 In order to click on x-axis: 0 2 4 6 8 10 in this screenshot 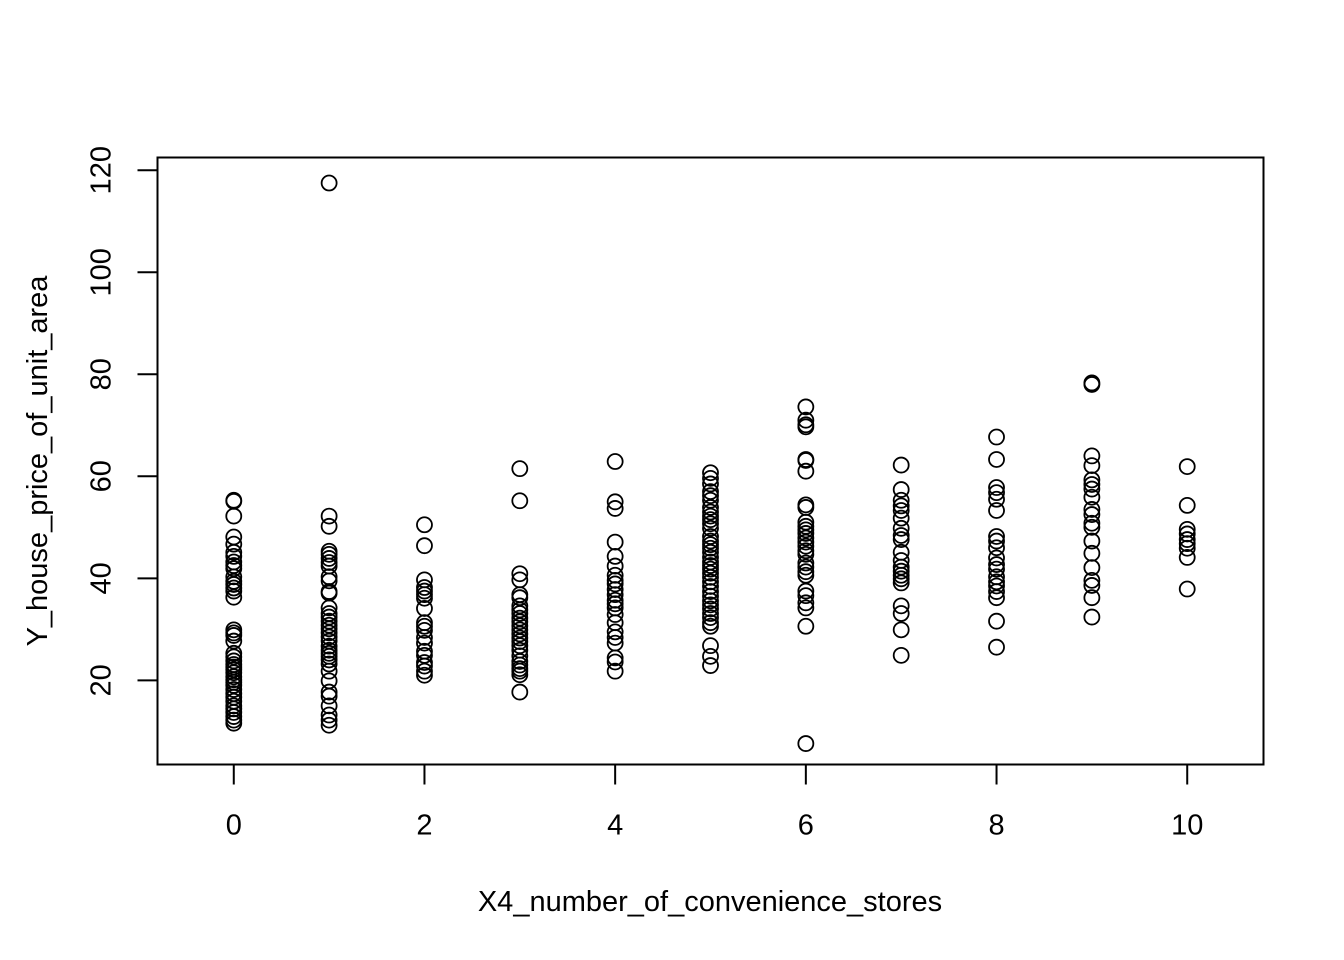, I will do `click(714, 802)`.